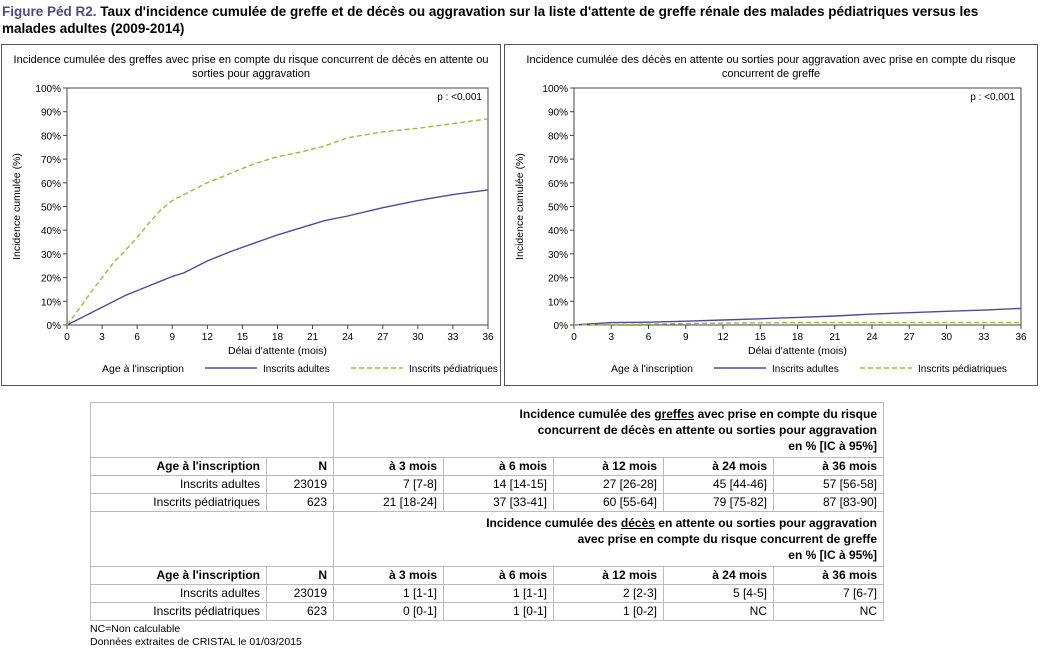 The width and height of the screenshot is (1042, 654). I want to click on table-cell: 87 [83-90], so click(828, 502).